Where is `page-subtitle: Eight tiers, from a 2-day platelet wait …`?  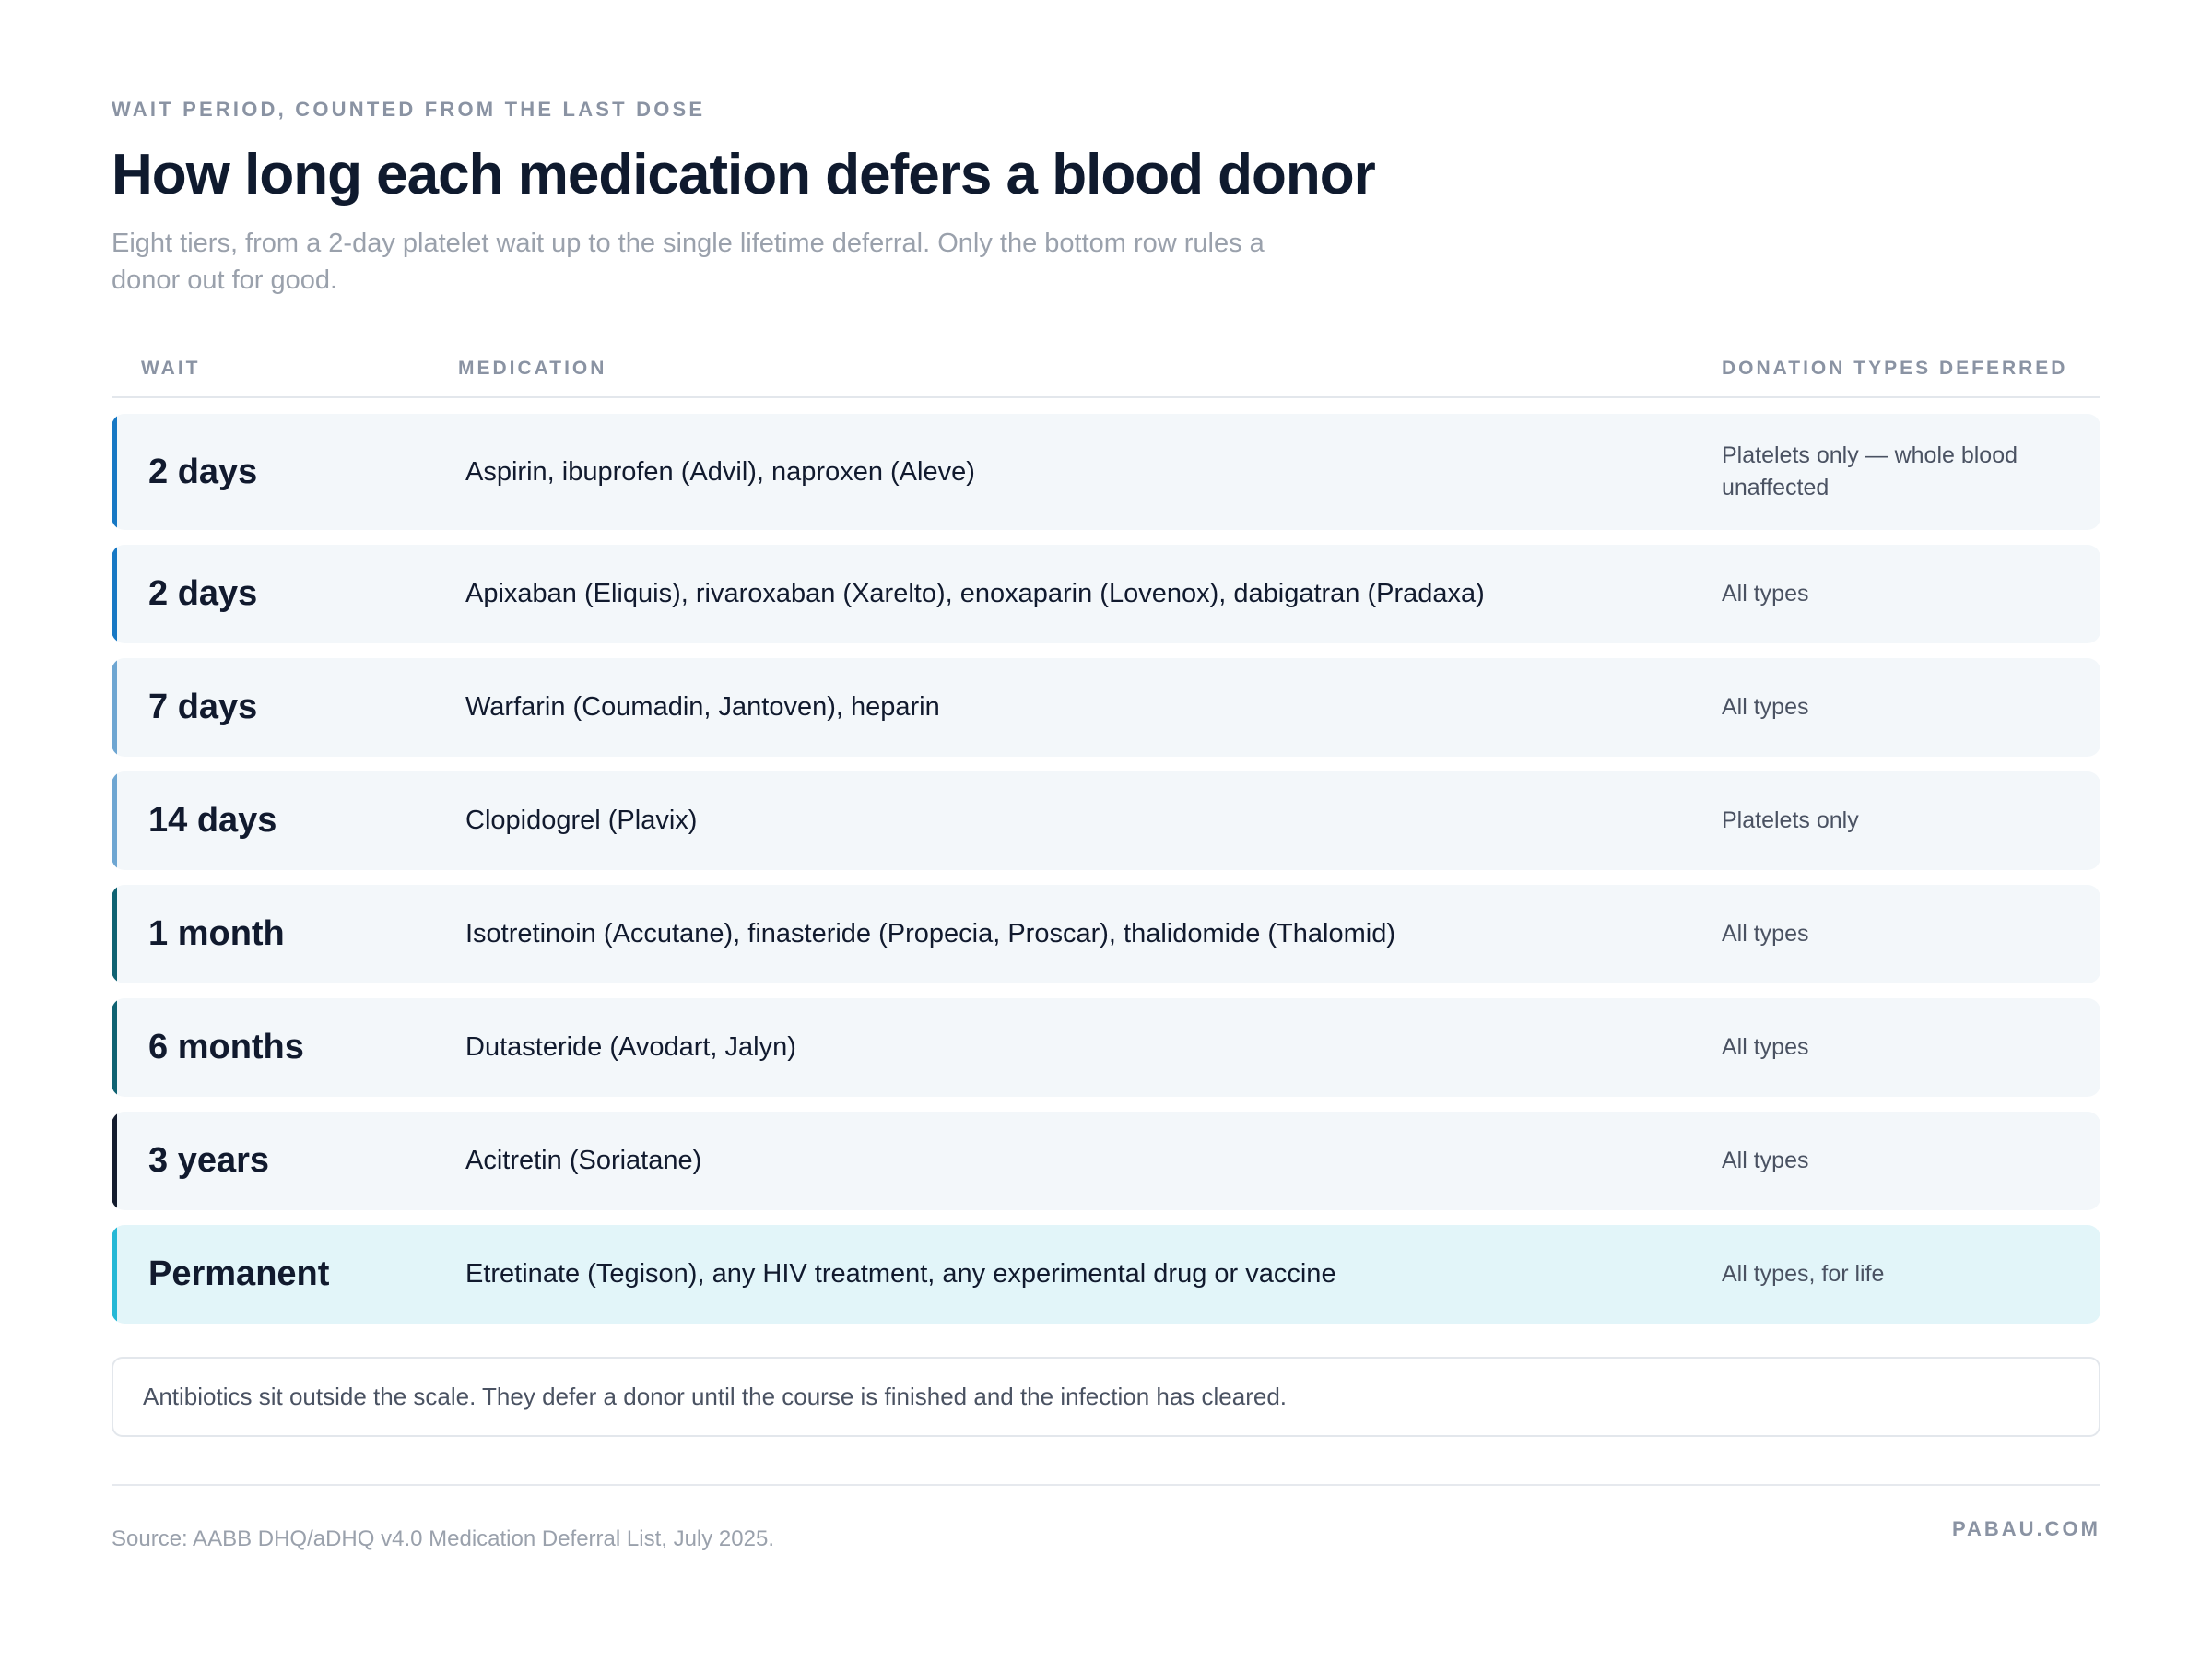 page-subtitle: Eight tiers, from a 2-day platelet wait … is located at coordinates (688, 262).